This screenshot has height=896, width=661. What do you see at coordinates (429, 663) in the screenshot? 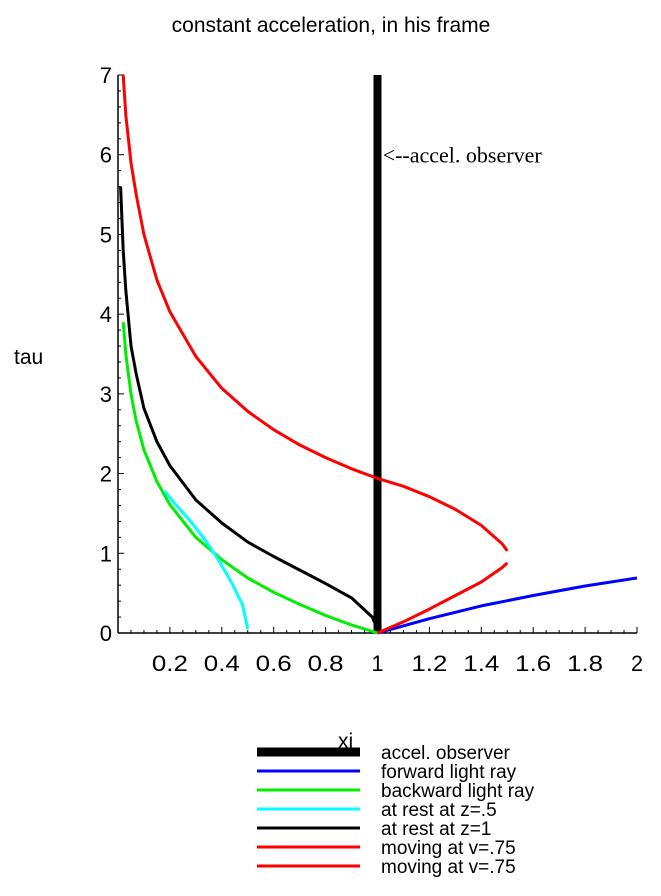
I see `x-tick-label: 1.2` at bounding box center [429, 663].